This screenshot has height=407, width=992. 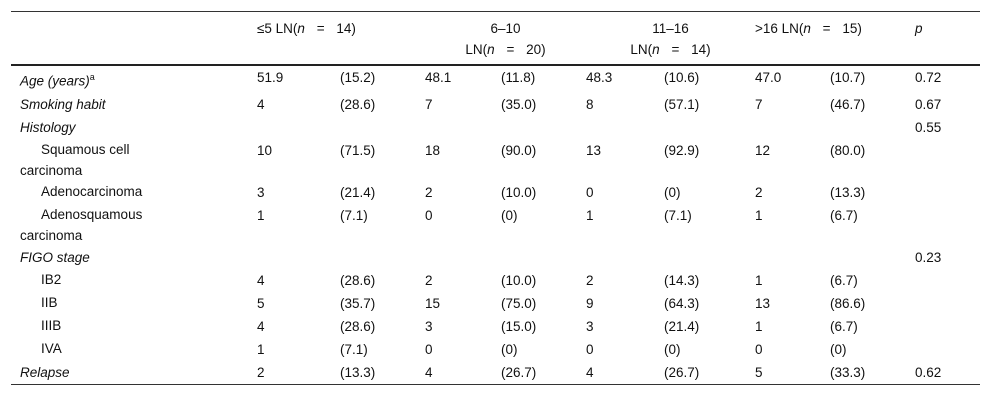 What do you see at coordinates (134, 257) in the screenshot?
I see `row-label: FIGO stage` at bounding box center [134, 257].